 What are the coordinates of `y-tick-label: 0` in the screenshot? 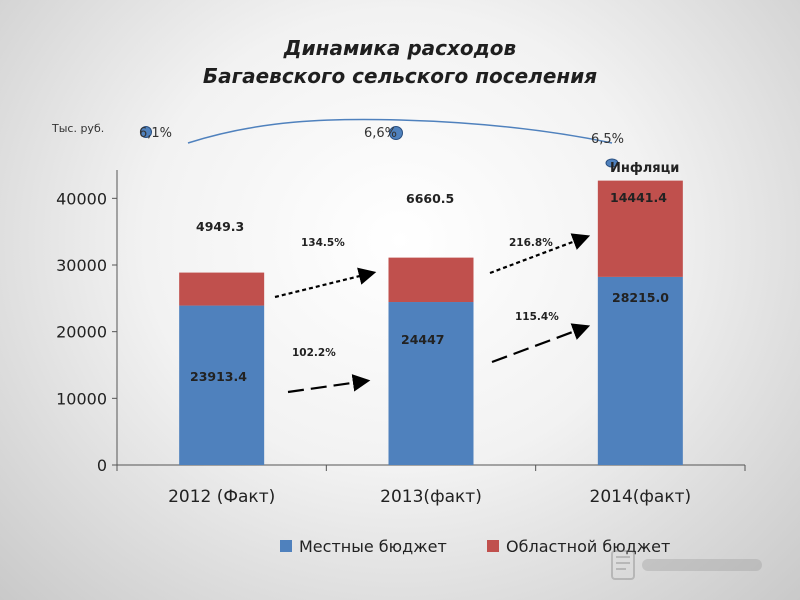 It's located at (102, 465).